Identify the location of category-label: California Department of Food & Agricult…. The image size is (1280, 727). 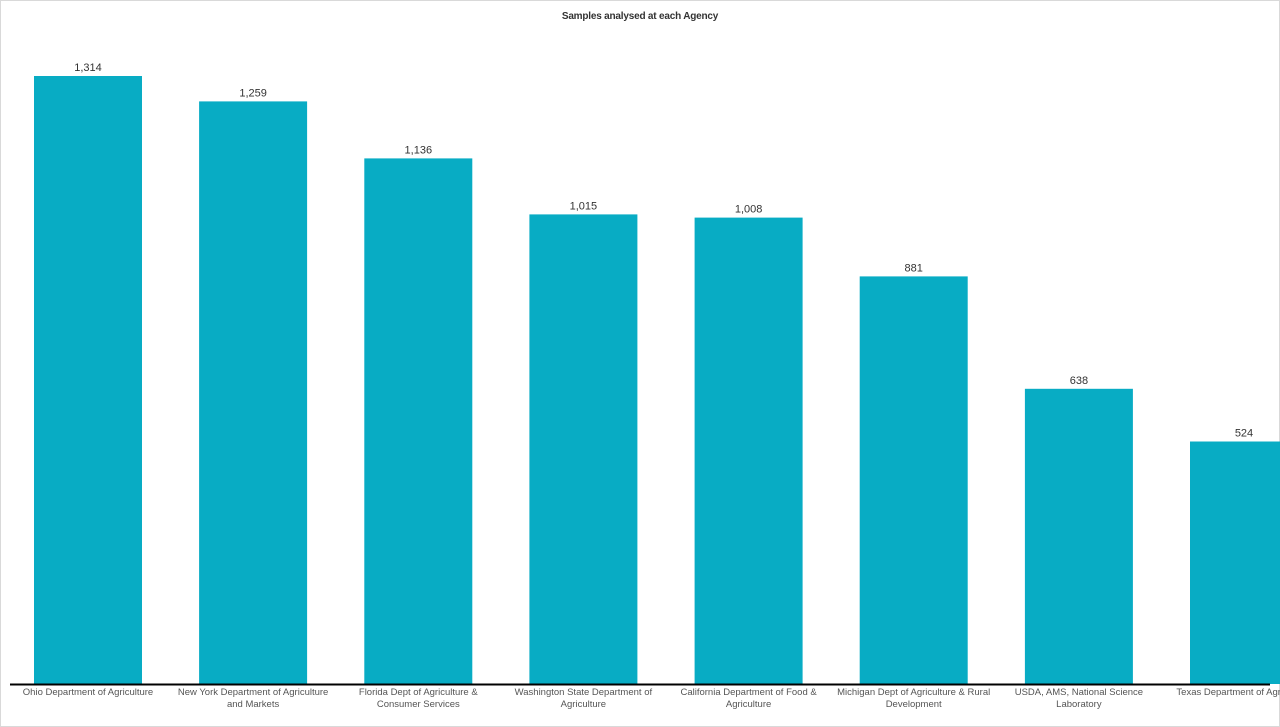
(748, 698).